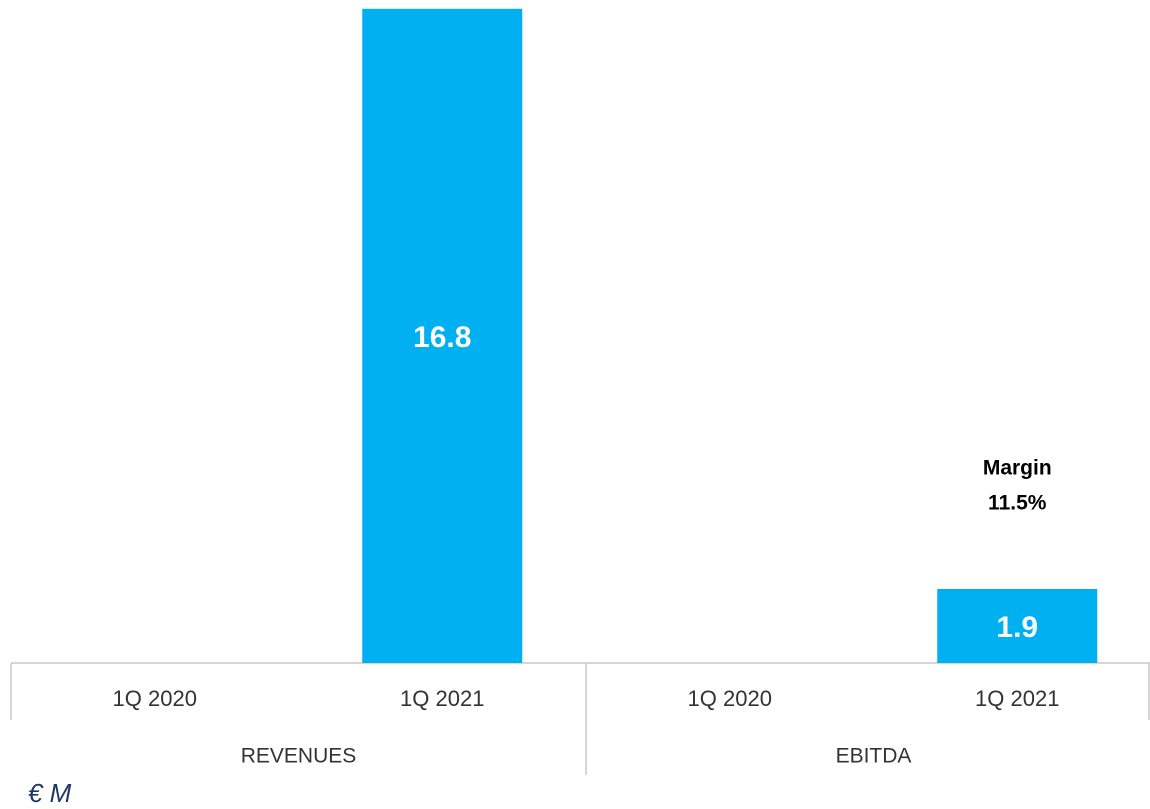  What do you see at coordinates (1017, 503) in the screenshot?
I see `annotation: 11.5%` at bounding box center [1017, 503].